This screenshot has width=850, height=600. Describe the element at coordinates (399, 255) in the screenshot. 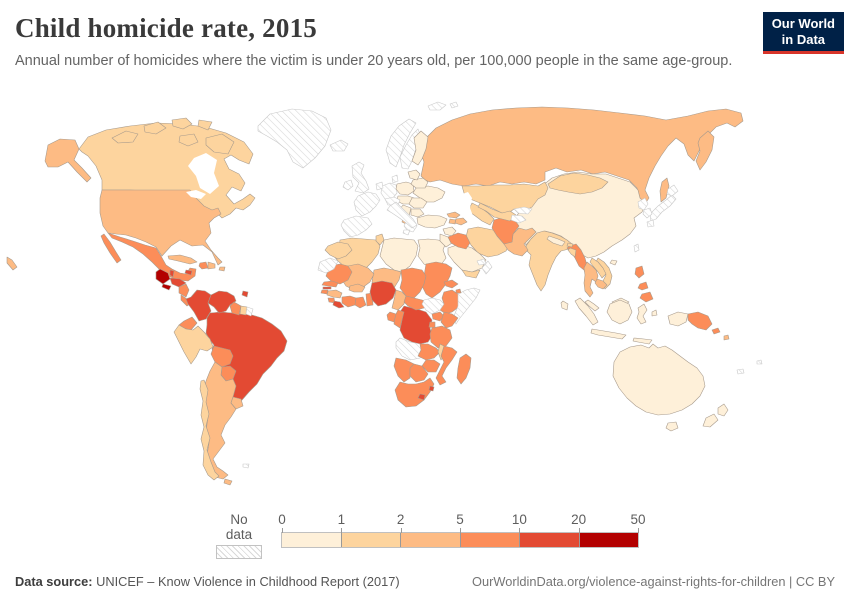

I see `country-libya` at that location.